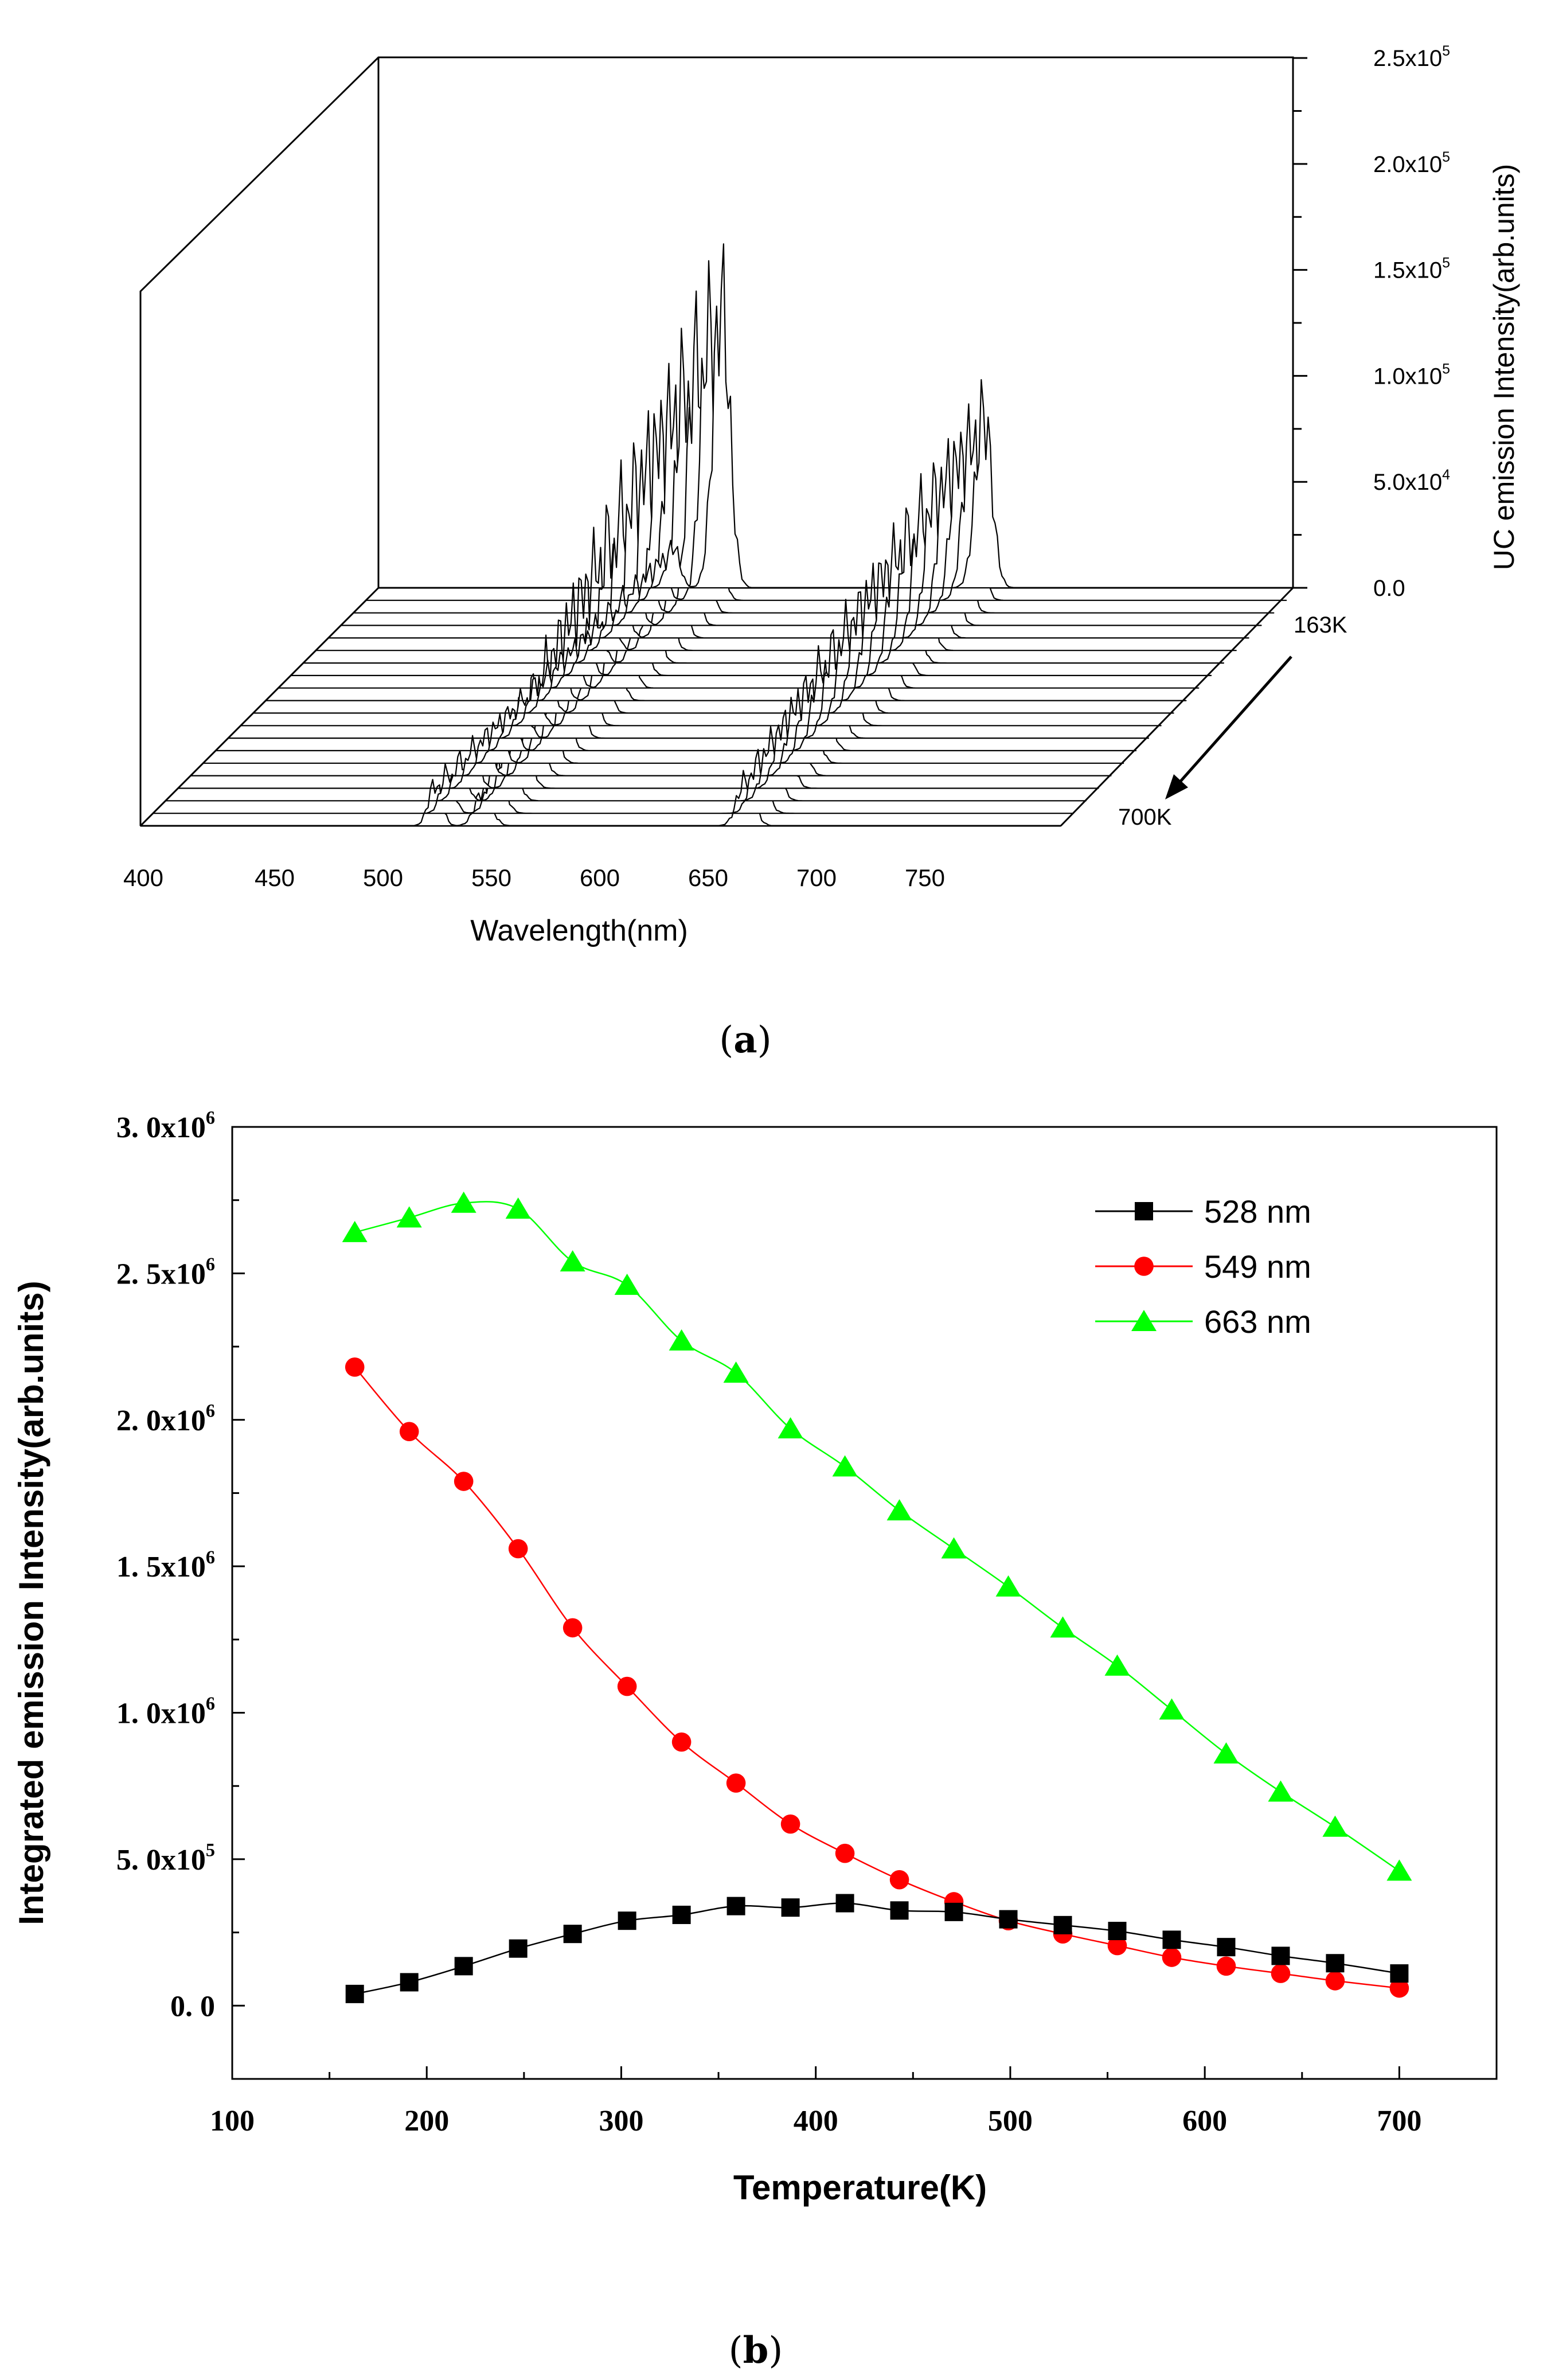 The height and width of the screenshot is (2380, 1543). What do you see at coordinates (1407, 59) in the screenshot?
I see `panel-a-y-tick-label-mantissa: 2.5x10` at bounding box center [1407, 59].